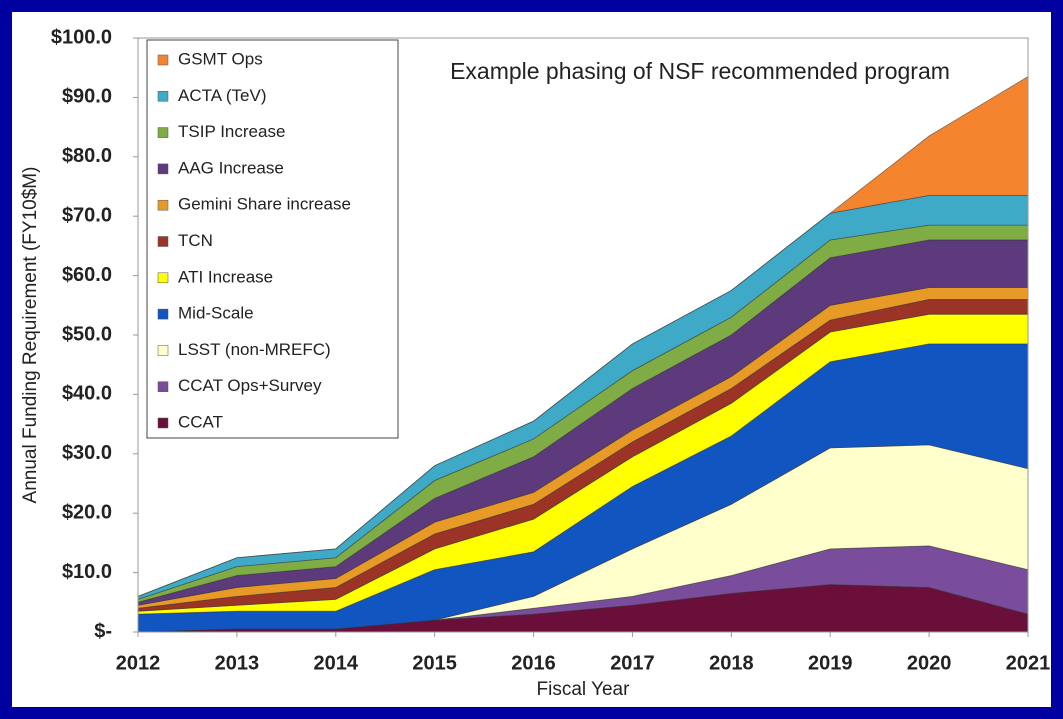 The width and height of the screenshot is (1063, 719). I want to click on legend-box, so click(272, 239).